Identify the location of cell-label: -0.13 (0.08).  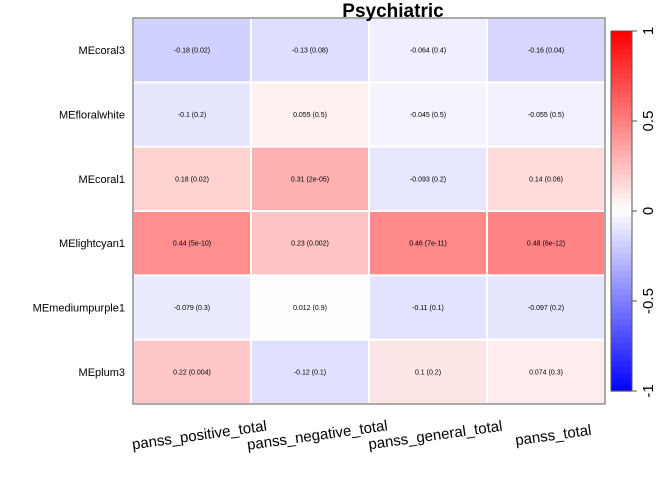
(310, 51).